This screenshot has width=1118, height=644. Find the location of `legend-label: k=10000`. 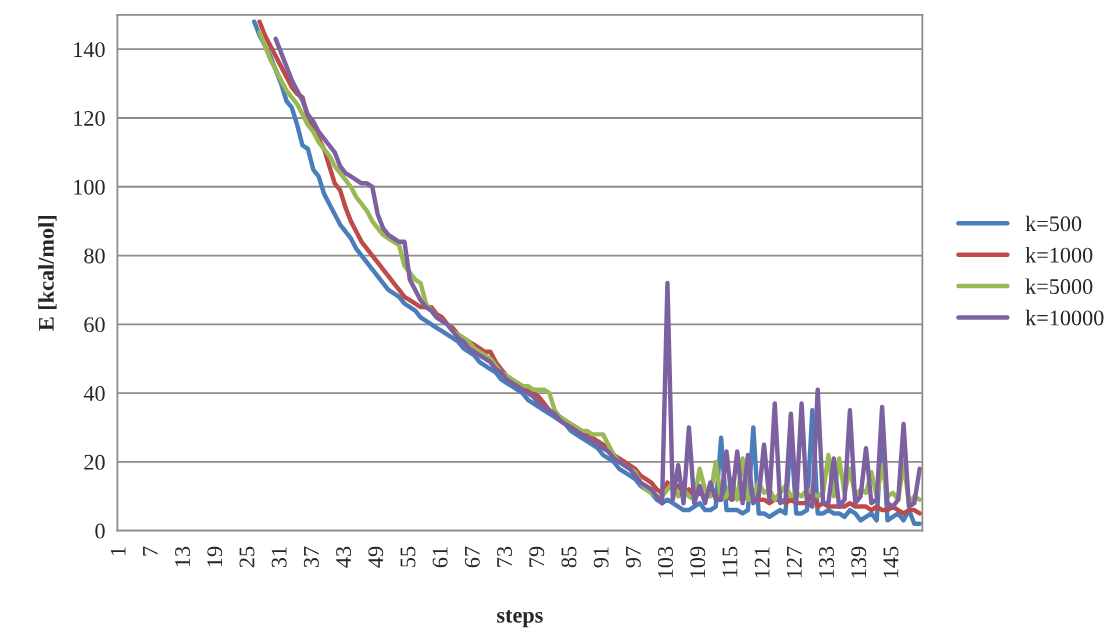

legend-label: k=10000 is located at coordinates (1064, 317).